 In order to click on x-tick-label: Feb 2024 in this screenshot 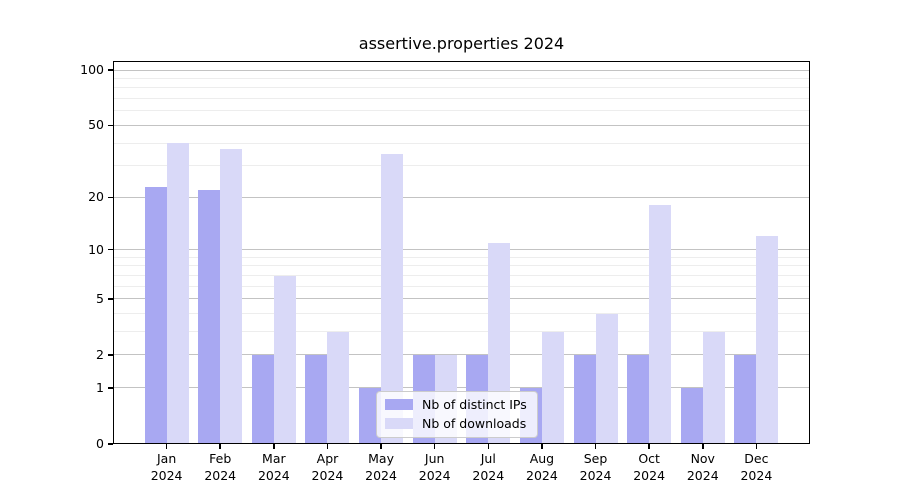, I will do `click(220, 467)`.